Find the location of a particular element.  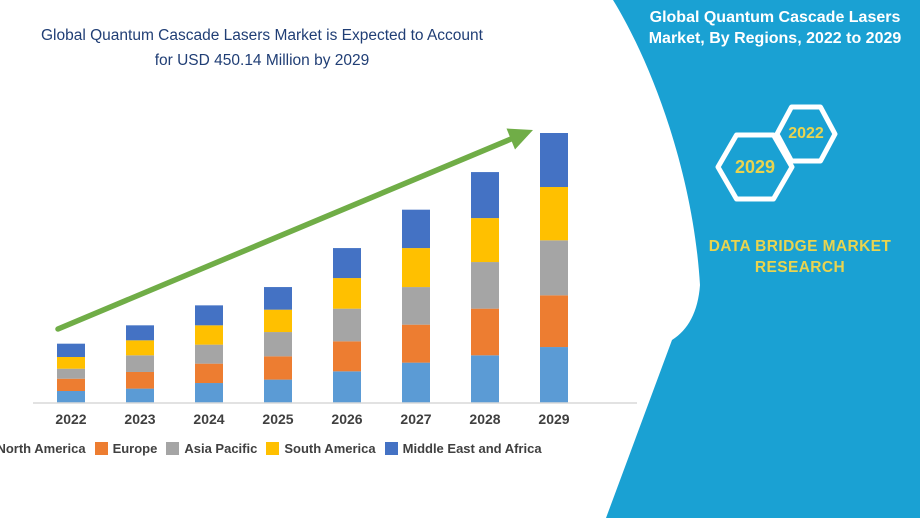

hexagon-2029-label: 2029 is located at coordinates (755, 167).